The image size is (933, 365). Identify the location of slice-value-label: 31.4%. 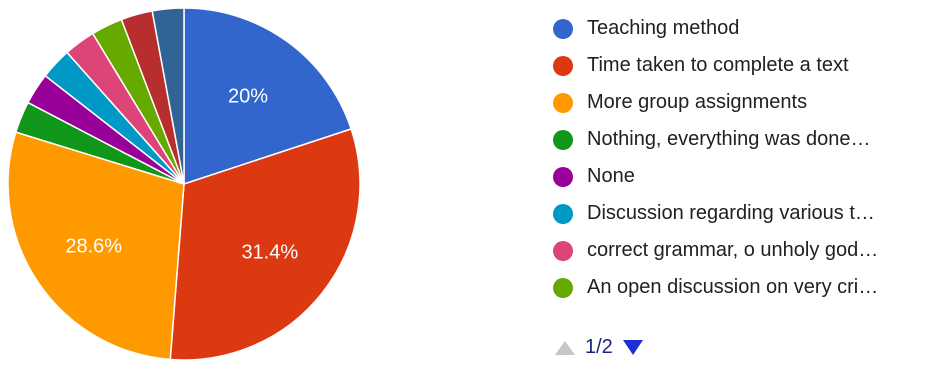
(269, 252).